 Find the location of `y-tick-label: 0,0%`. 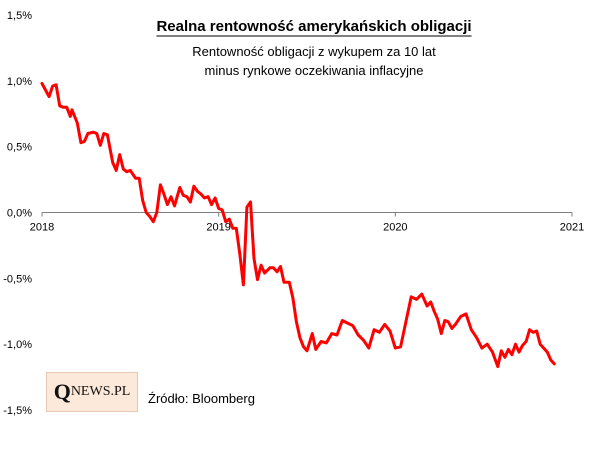

y-tick-label: 0,0% is located at coordinates (19, 214).